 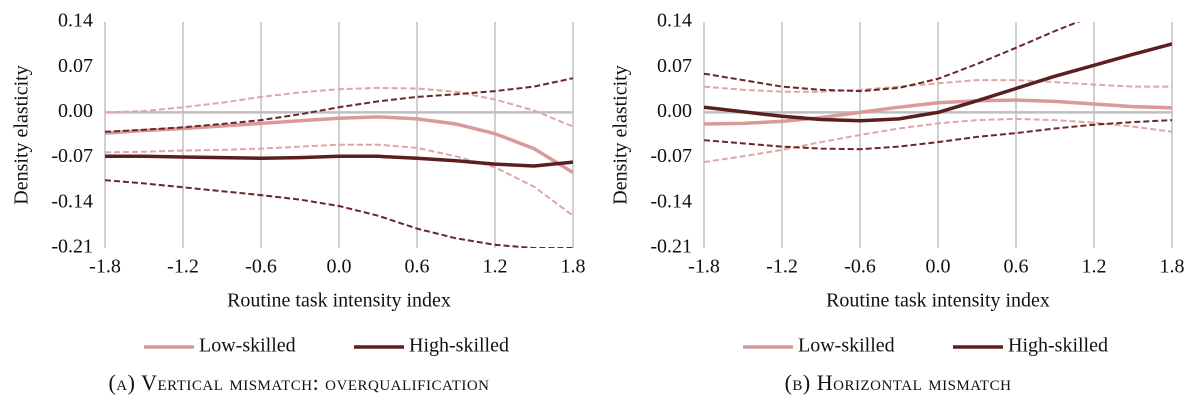 I want to click on caption: (b) Horizontal mismatch, so click(x=898, y=382).